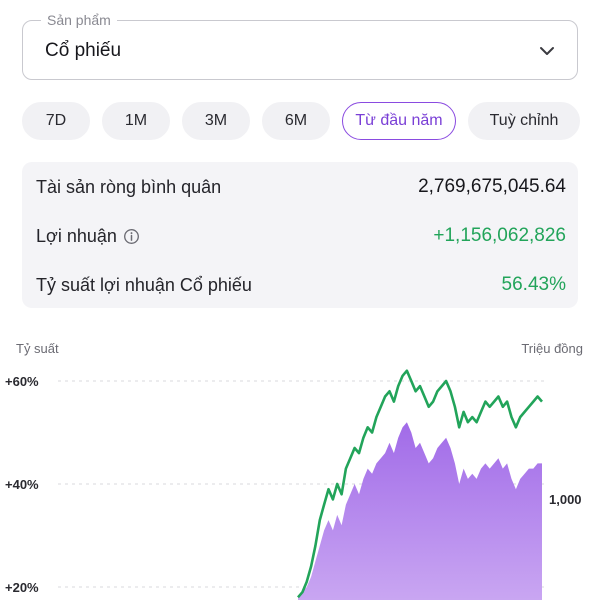 The height and width of the screenshot is (600, 600). Describe the element at coordinates (524, 121) in the screenshot. I see `period-tab-custom: Tuỳ chỉnh` at that location.